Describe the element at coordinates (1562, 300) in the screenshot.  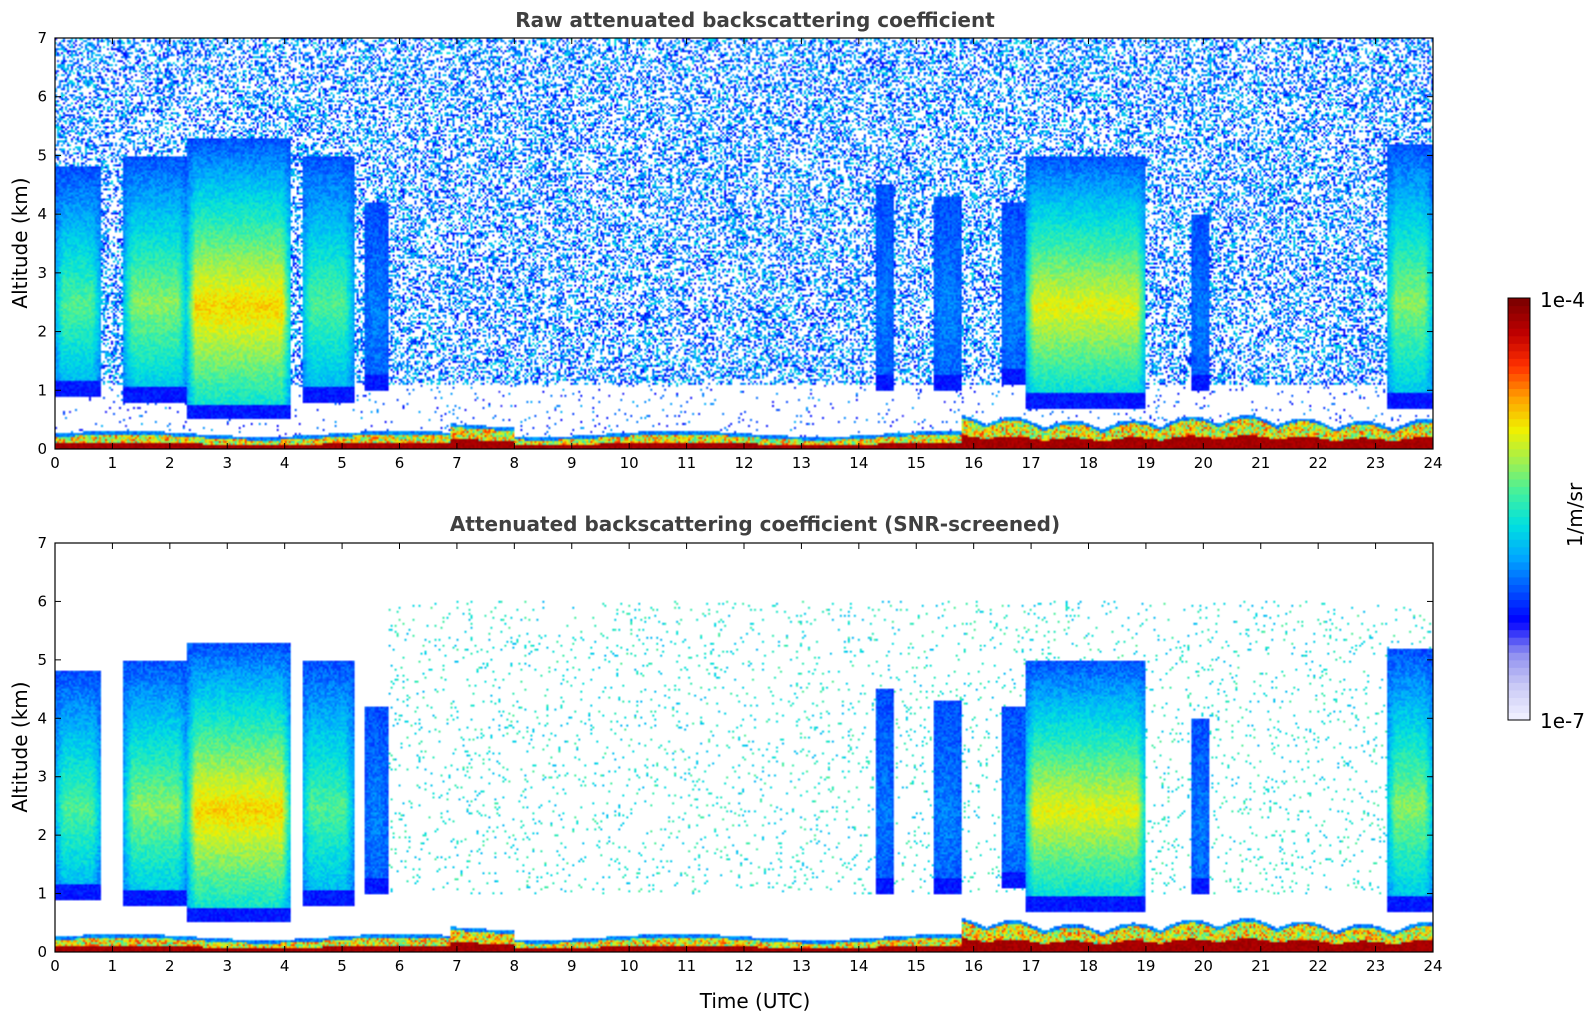
I see `colorbar-max-label: 1e-4` at that location.